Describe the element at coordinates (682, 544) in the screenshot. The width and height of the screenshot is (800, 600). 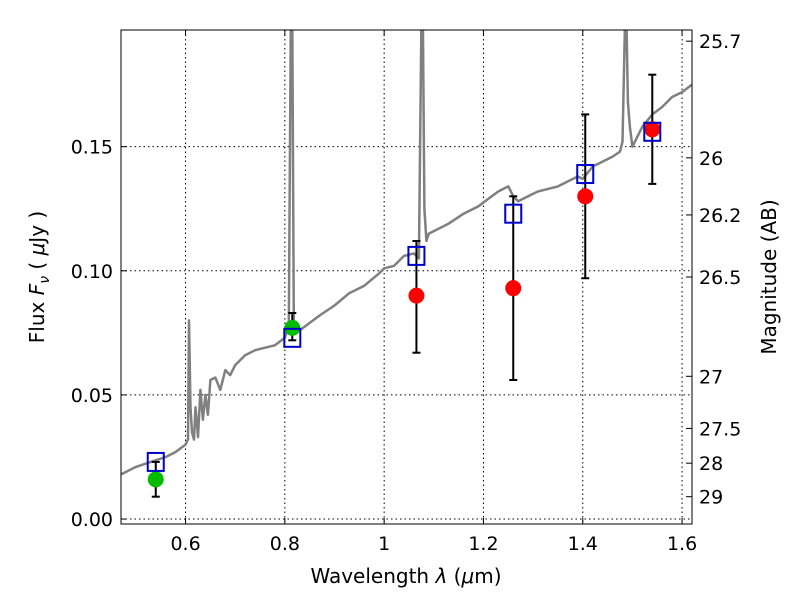
I see `x-tick-label: 1.6` at that location.